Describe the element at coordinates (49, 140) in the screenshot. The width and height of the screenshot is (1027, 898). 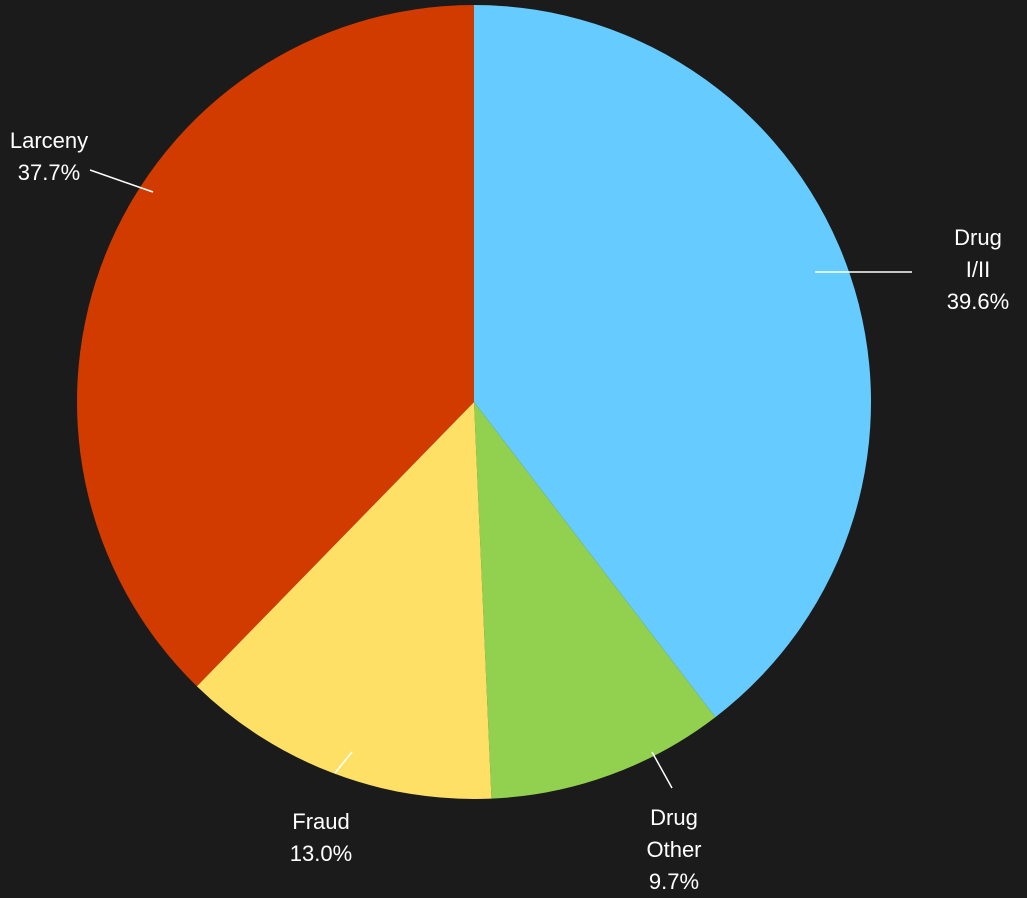
I see `slice-name: Larceny` at that location.